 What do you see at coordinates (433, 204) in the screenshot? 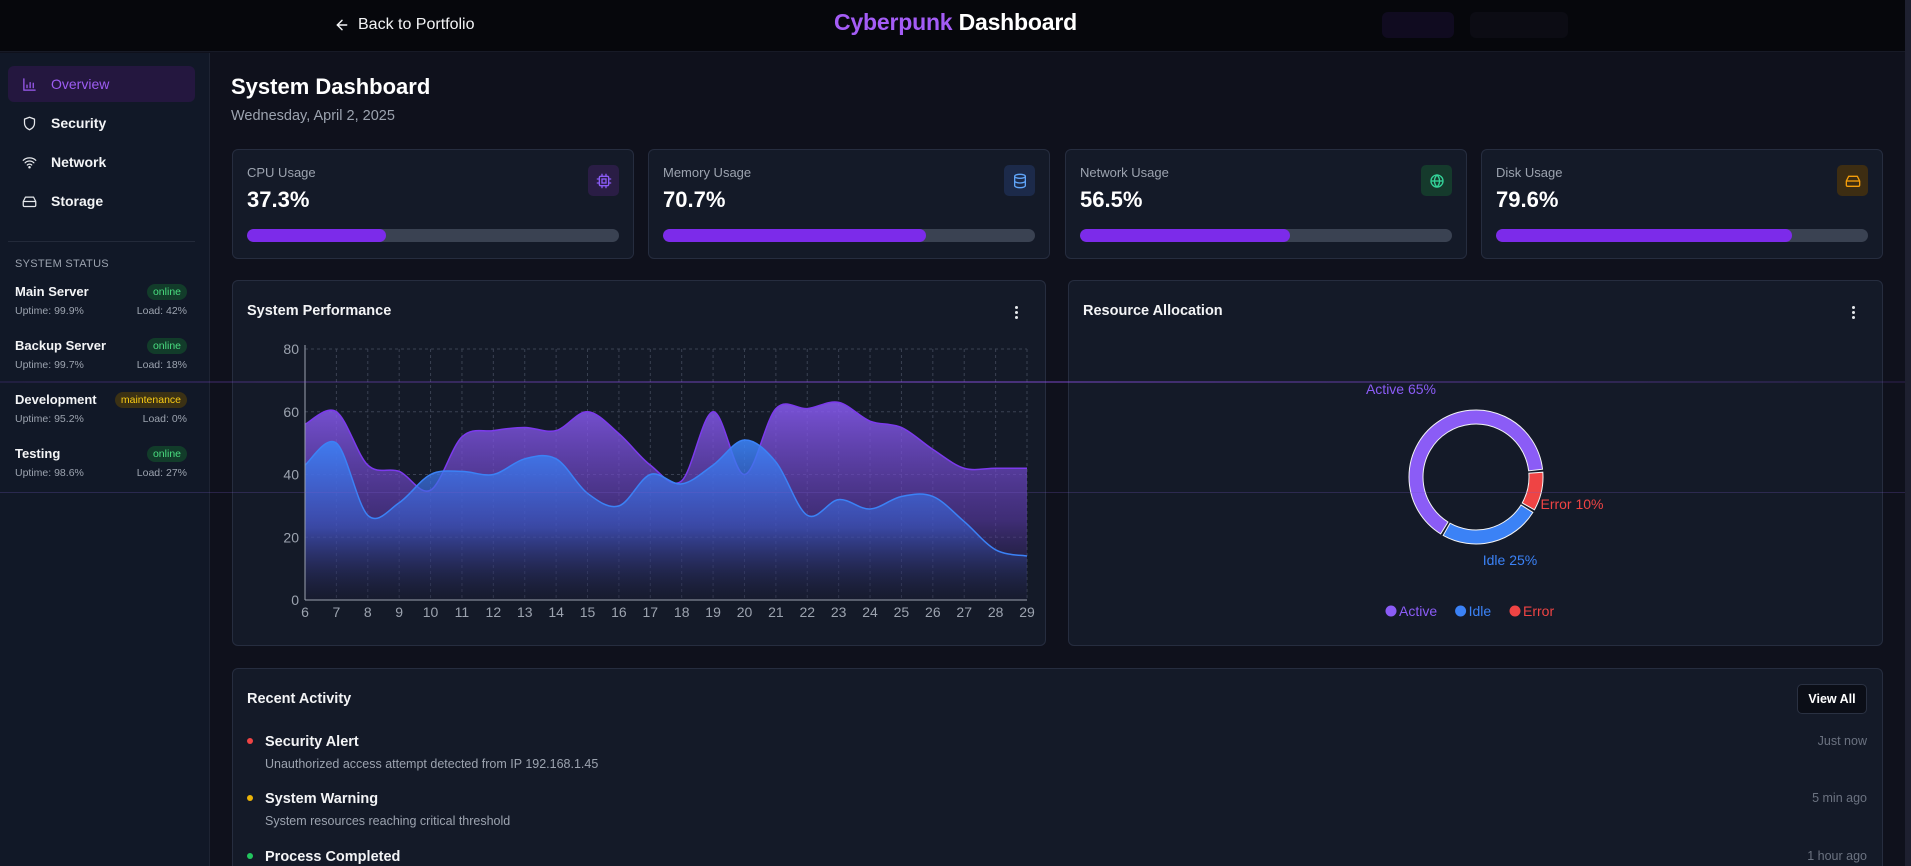
I see `metric-card-cpu: CPU Usage 37.3%` at bounding box center [433, 204].